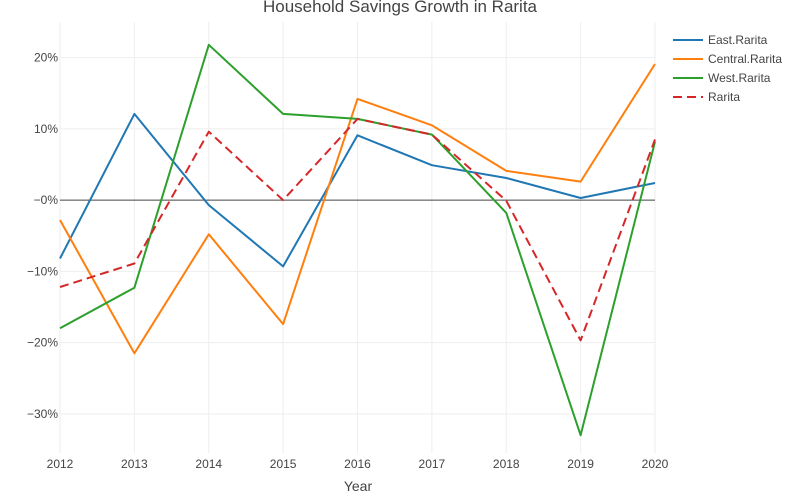 Image resolution: width=800 pixels, height=494 pixels. I want to click on x-tick-label: 2020, so click(655, 464).